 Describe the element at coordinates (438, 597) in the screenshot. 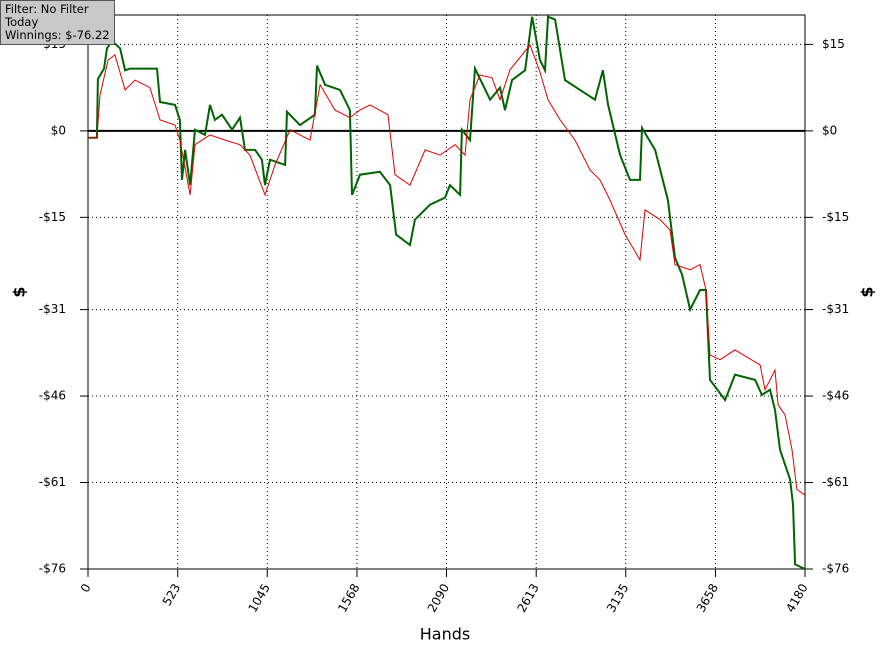

I see `x-tick-label: 2090` at that location.